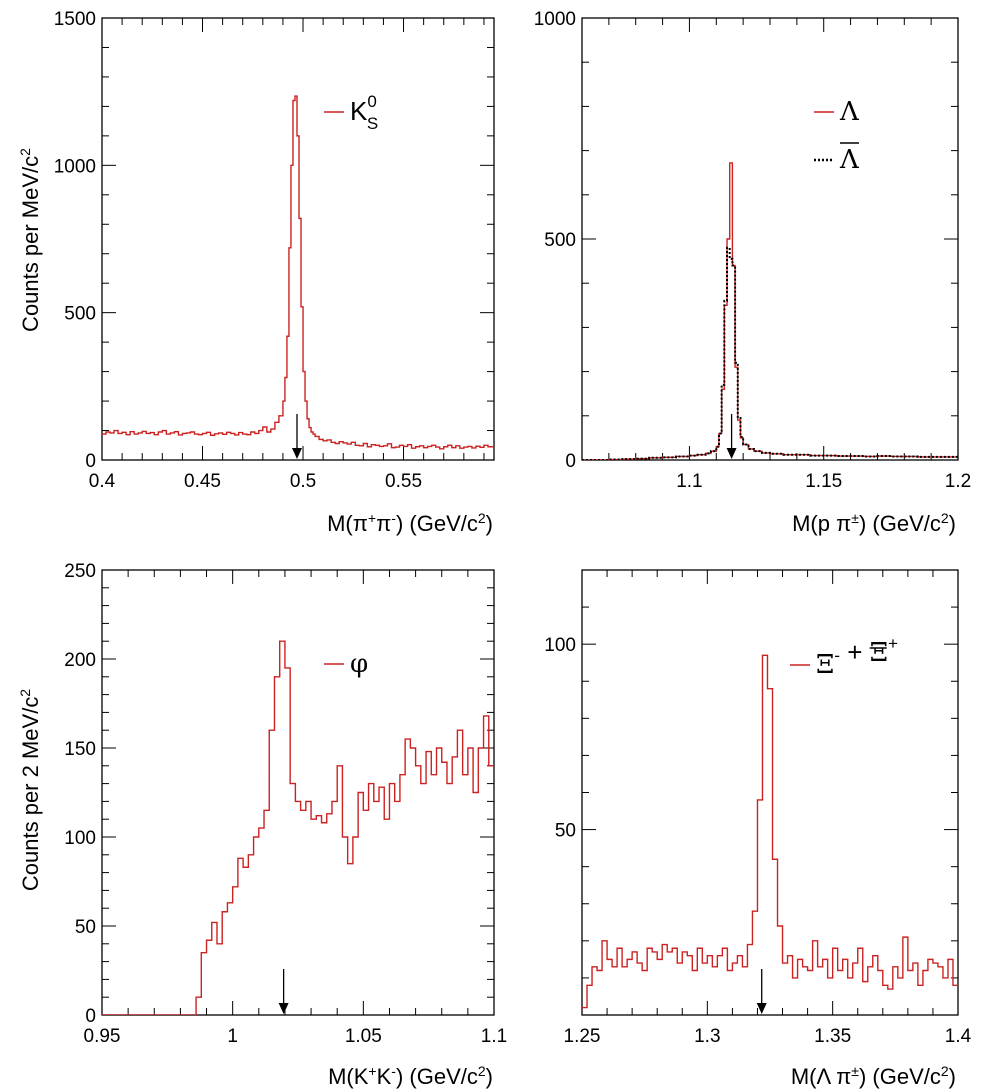 This screenshot has width=984, height=1092. What do you see at coordinates (821, 1076) in the screenshot?
I see `x-axis-title-part: M(Λ π` at bounding box center [821, 1076].